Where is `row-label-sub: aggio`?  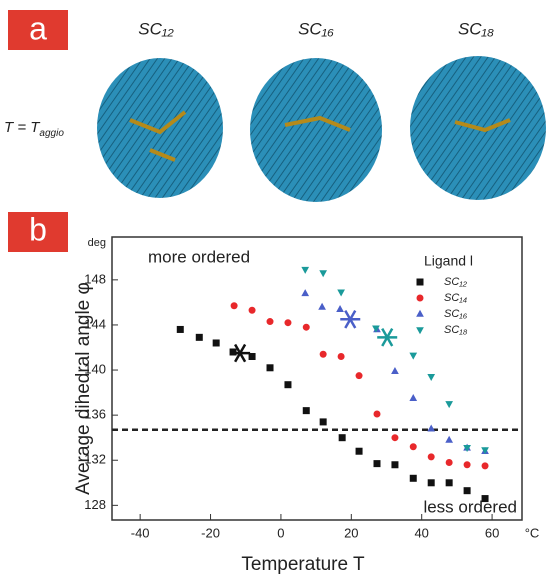 row-label-sub: aggio is located at coordinates (51, 133).